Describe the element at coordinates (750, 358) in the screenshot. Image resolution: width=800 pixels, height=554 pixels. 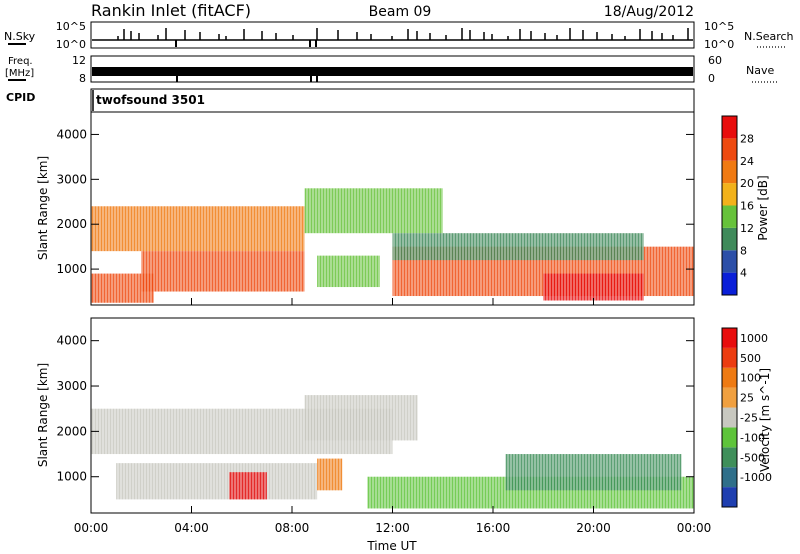
I see `velocity-colorbar-tick-2: 500` at that location.